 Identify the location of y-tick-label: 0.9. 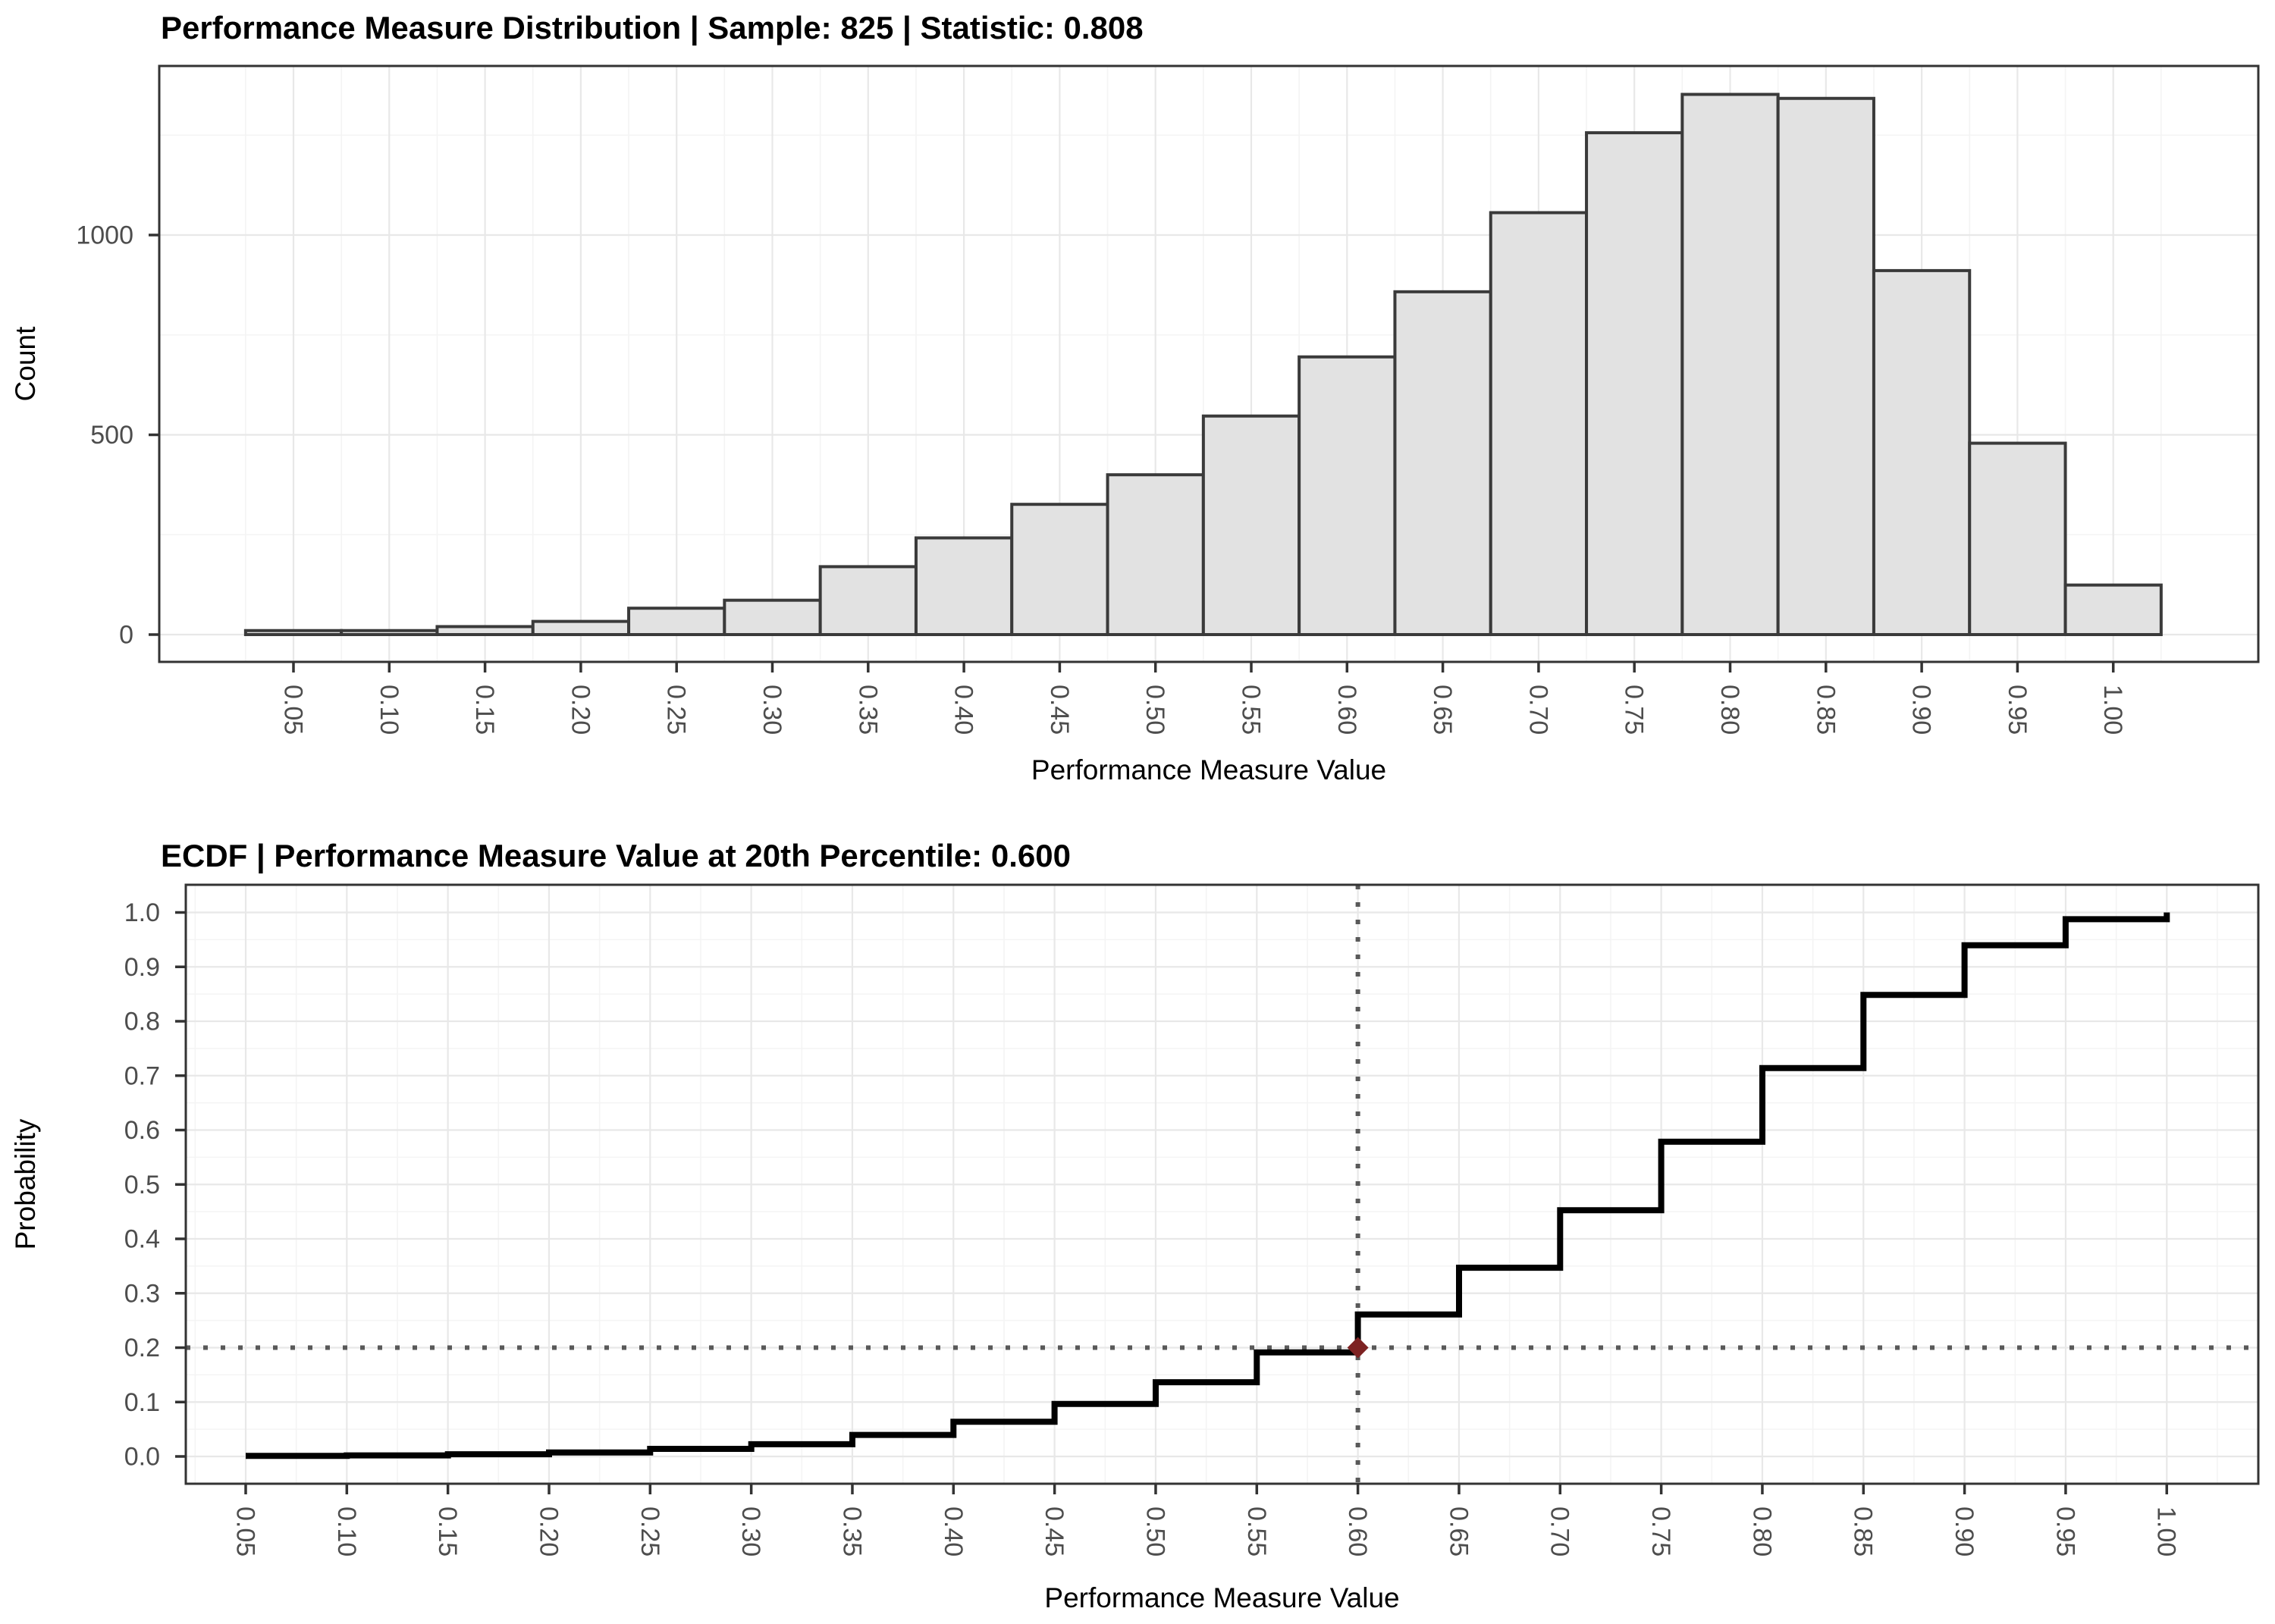
(142, 967).